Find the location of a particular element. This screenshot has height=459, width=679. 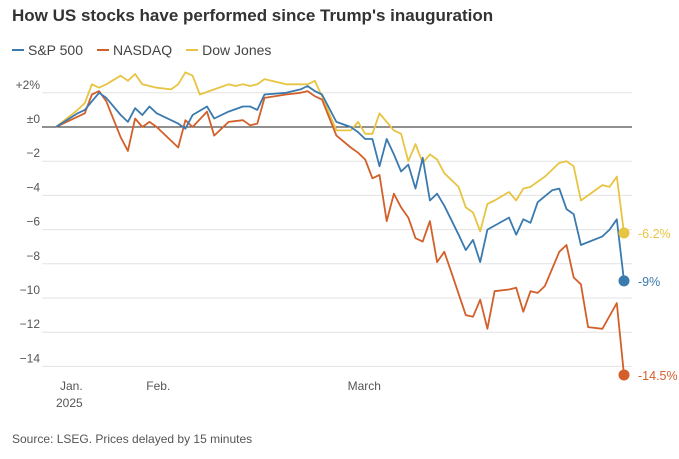

y-tick-label: +2% is located at coordinates (28, 85).